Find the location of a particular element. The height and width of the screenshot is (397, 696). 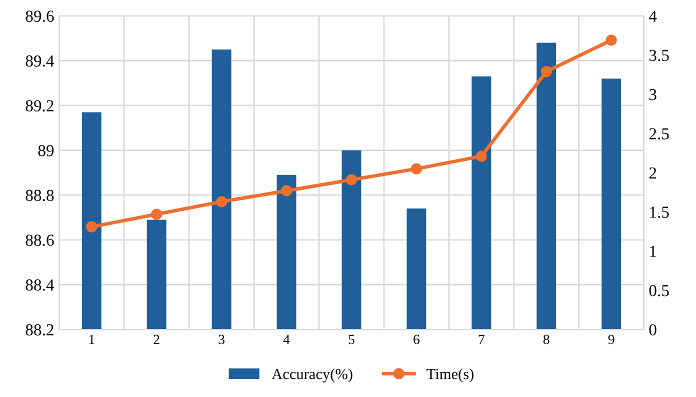

legend-label: Time(s) is located at coordinates (450, 375).